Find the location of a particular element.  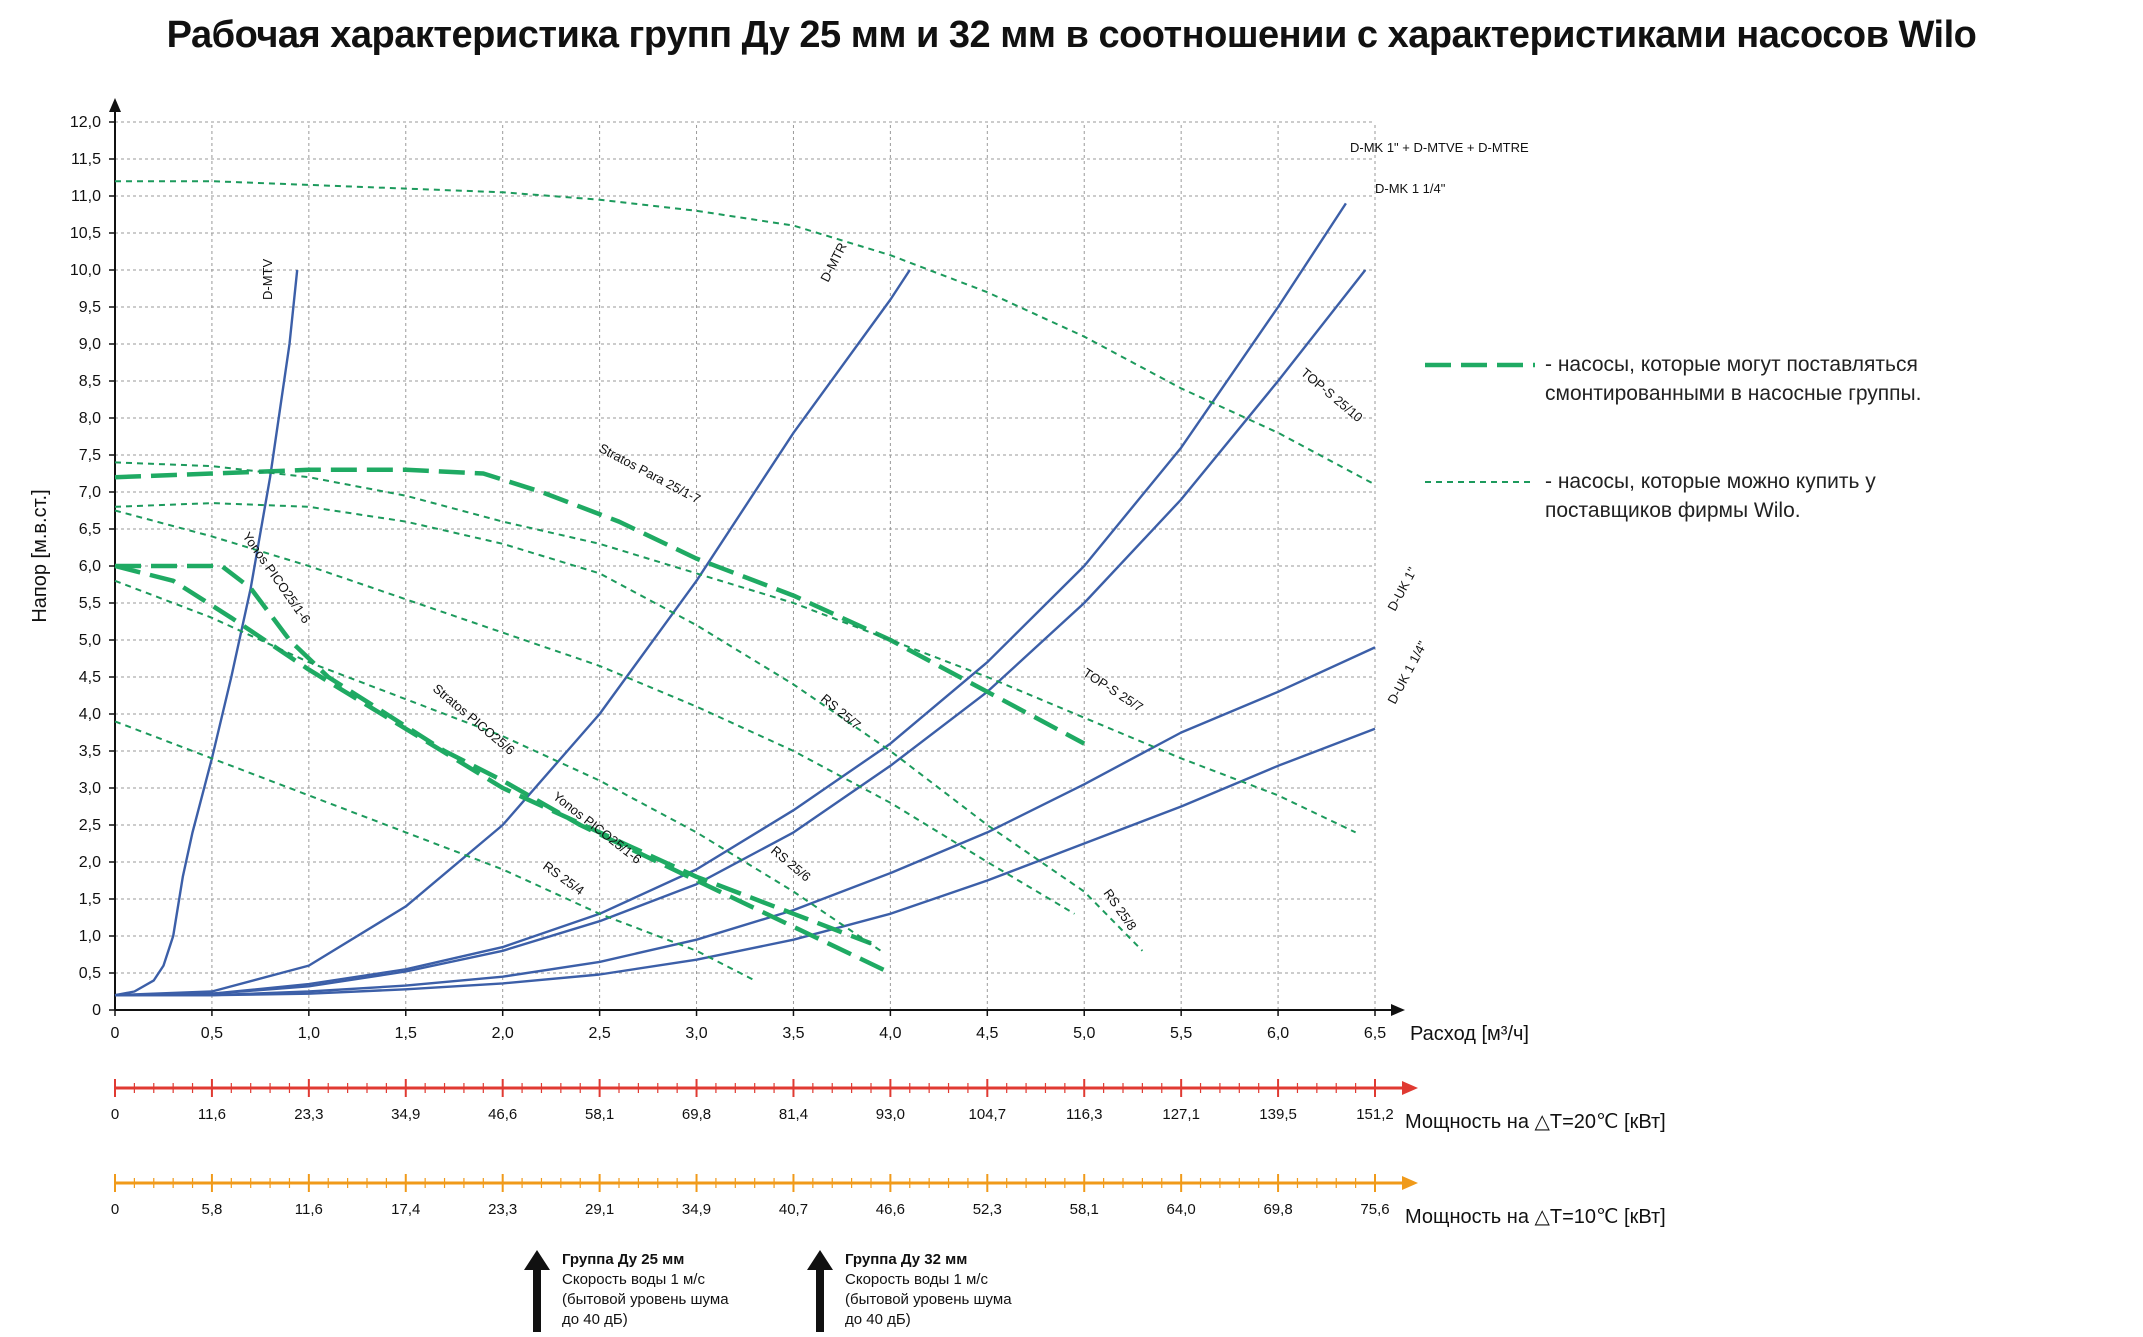

note-group-25-line1: Скорость воды 1 м/с is located at coordinates (633, 1279).